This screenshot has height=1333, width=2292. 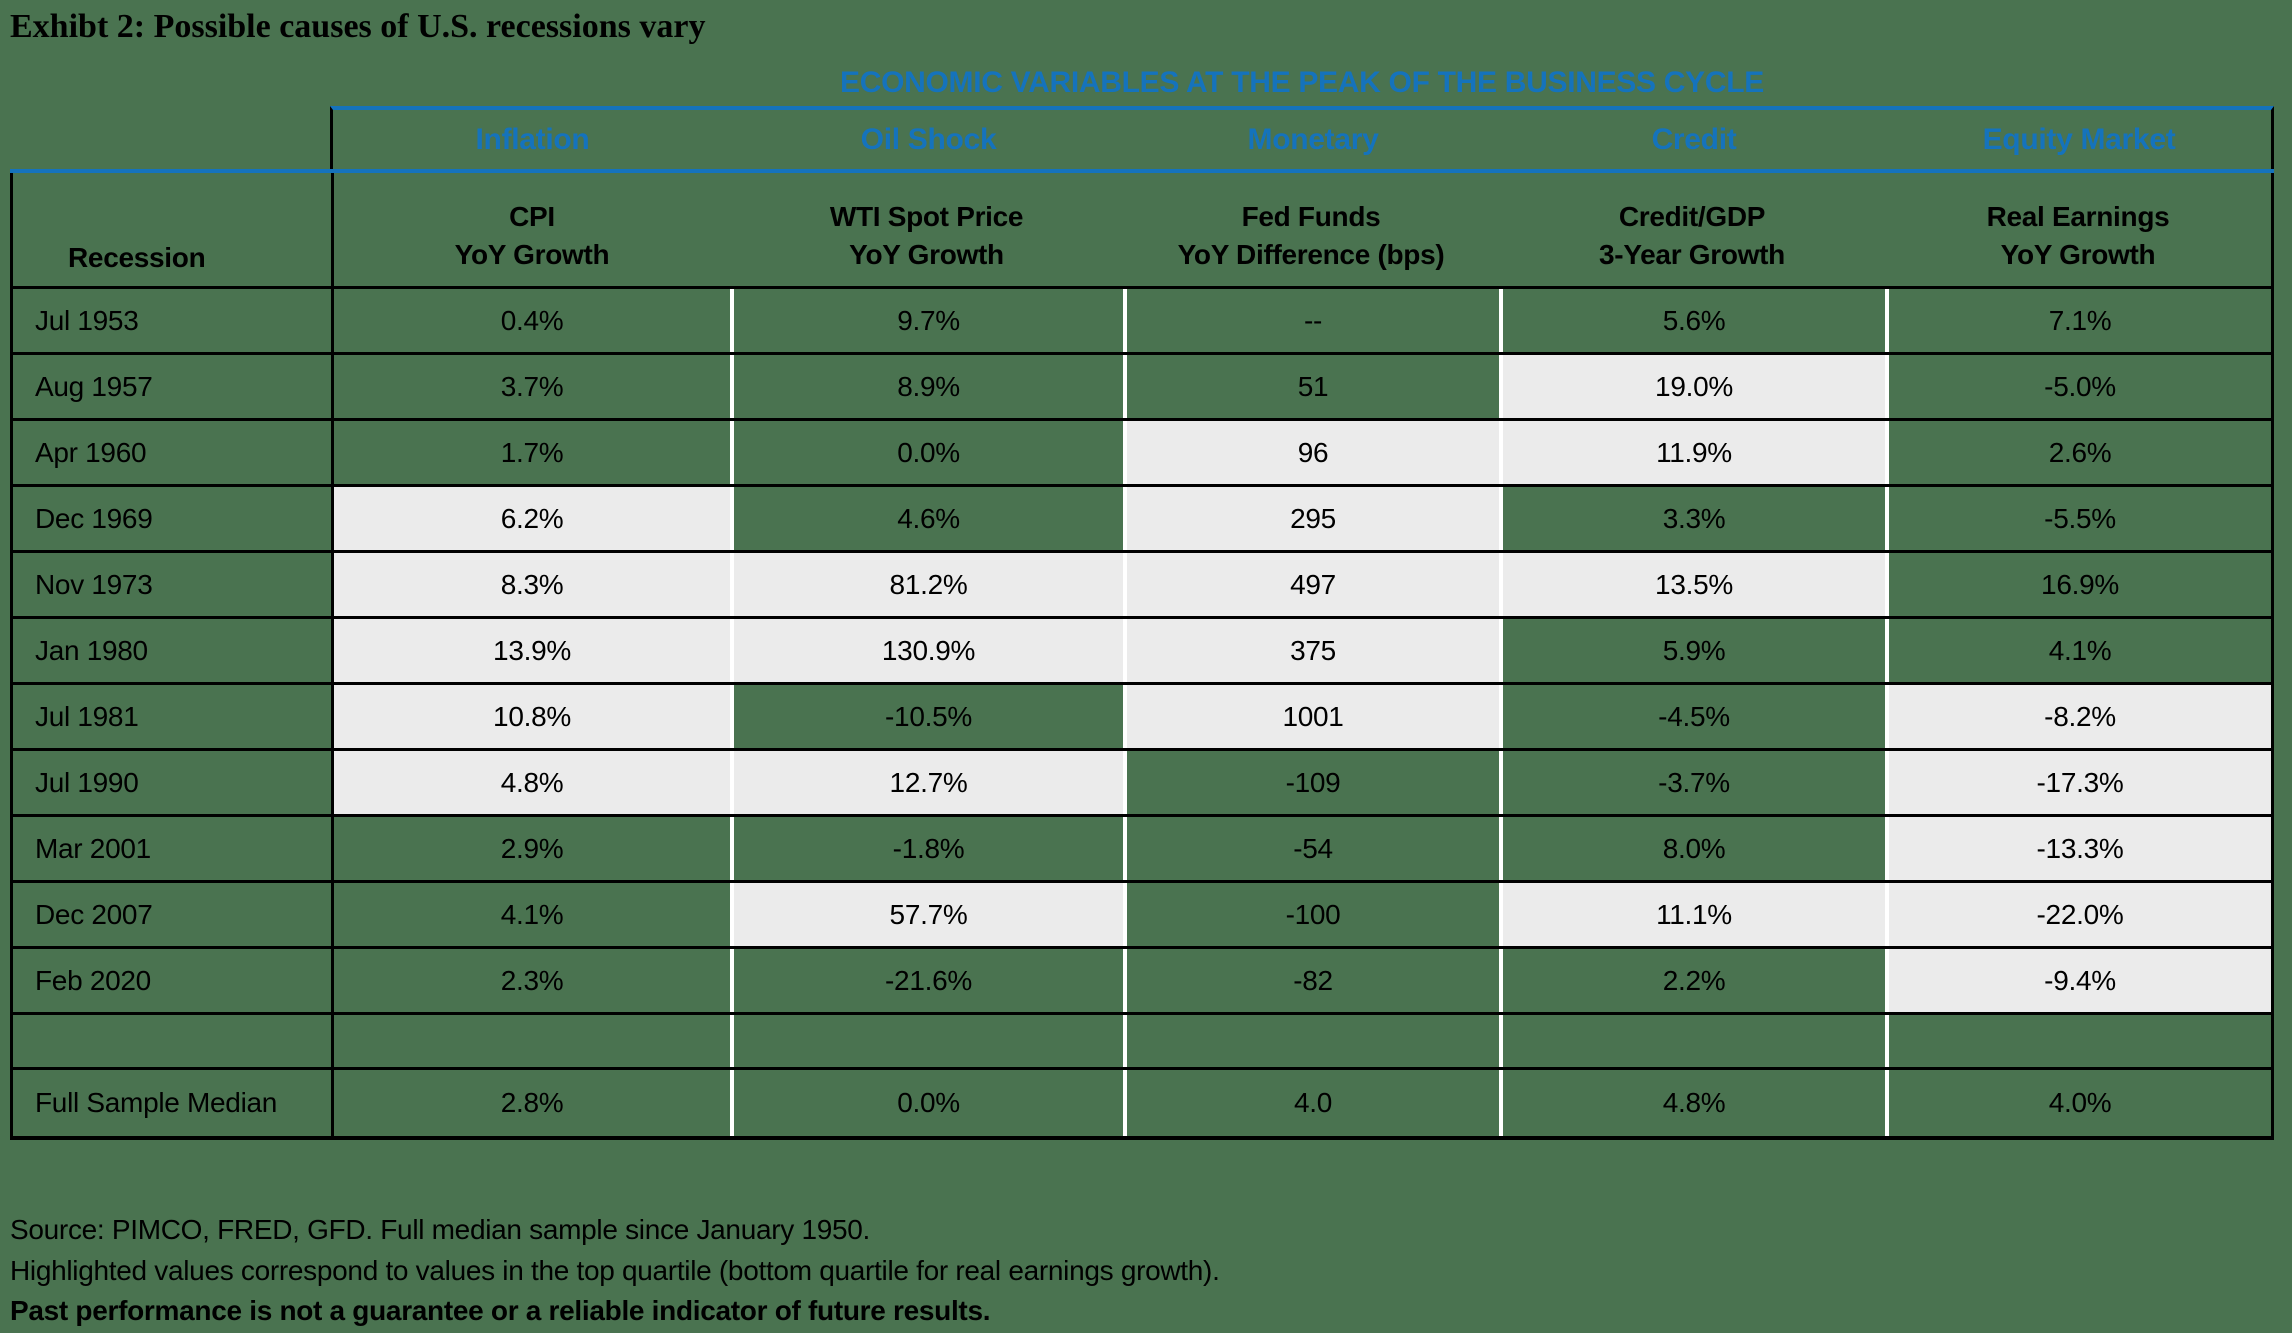 What do you see at coordinates (2078, 848) in the screenshot?
I see `table-cell: -13.3%` at bounding box center [2078, 848].